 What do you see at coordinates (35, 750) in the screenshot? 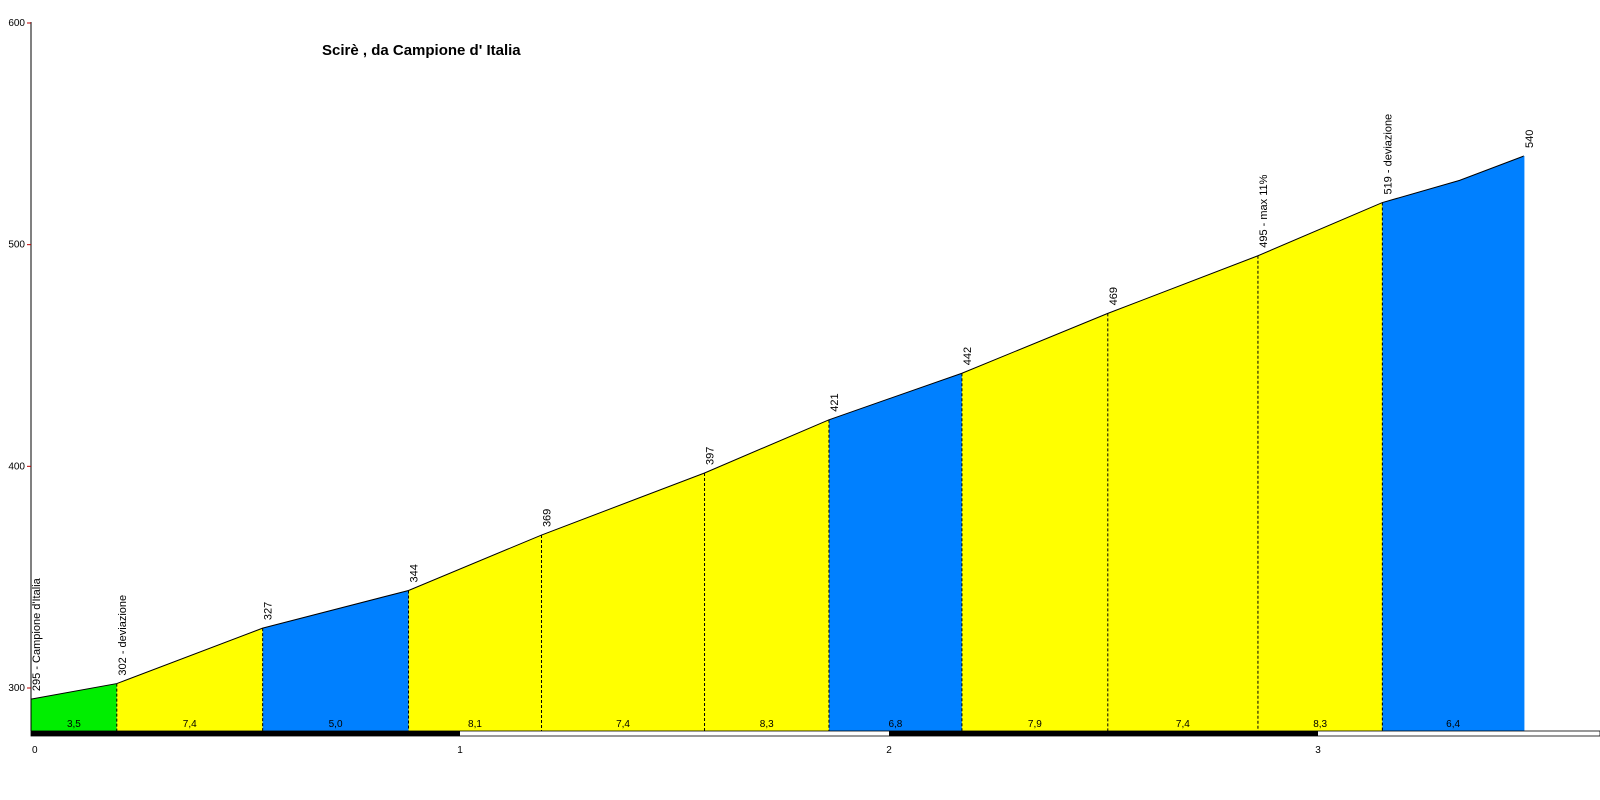
I see `x-tick-label: 0` at bounding box center [35, 750].